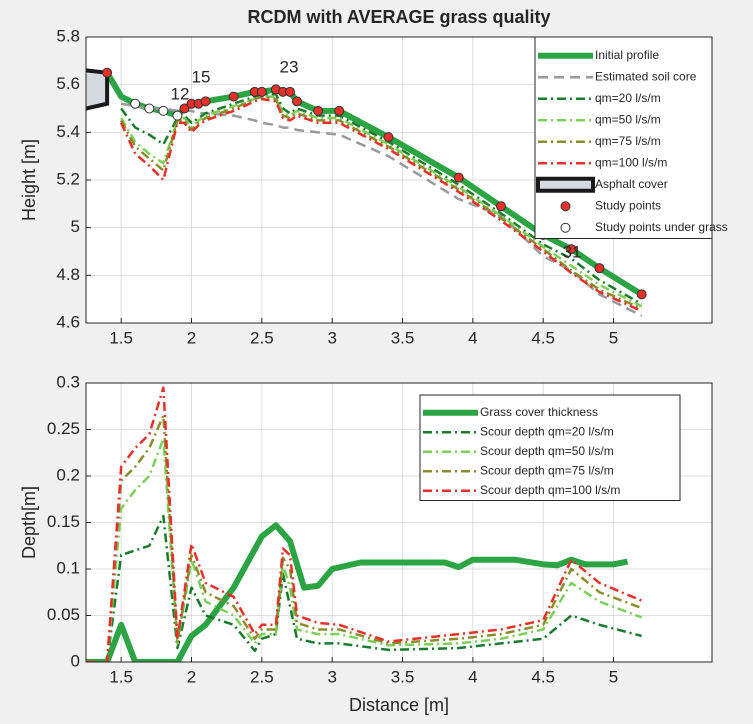 This screenshot has width=753, height=724. What do you see at coordinates (63, 614) in the screenshot?
I see `y-tick-label: 0.05` at bounding box center [63, 614].